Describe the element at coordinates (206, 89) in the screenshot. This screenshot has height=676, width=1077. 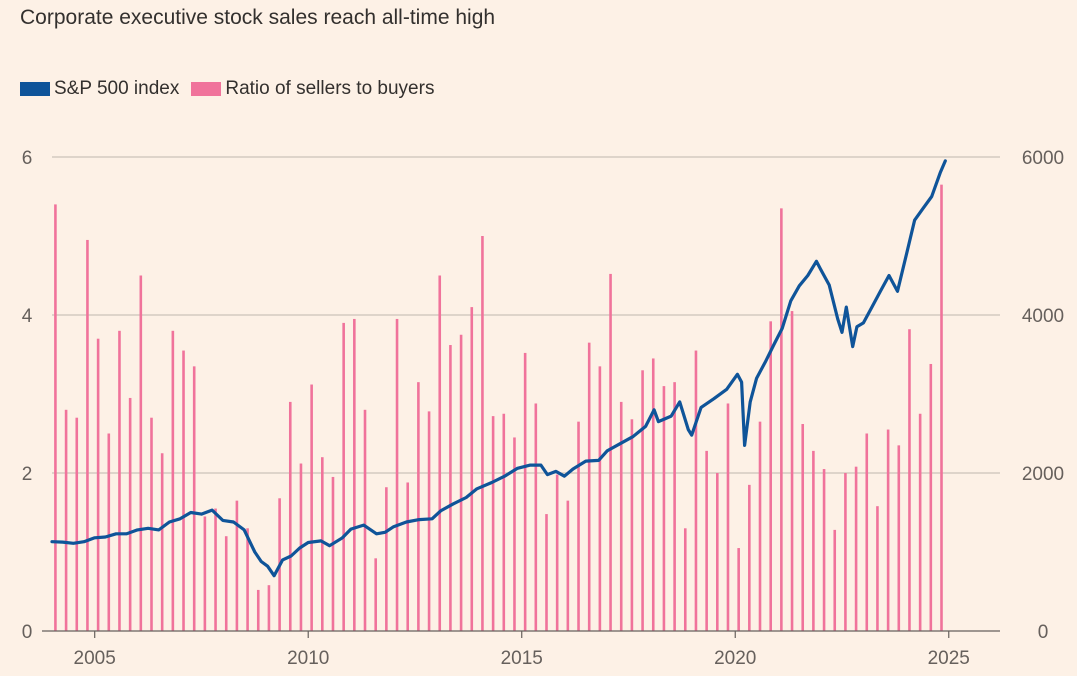
I see `legend-swatch-ratio` at that location.